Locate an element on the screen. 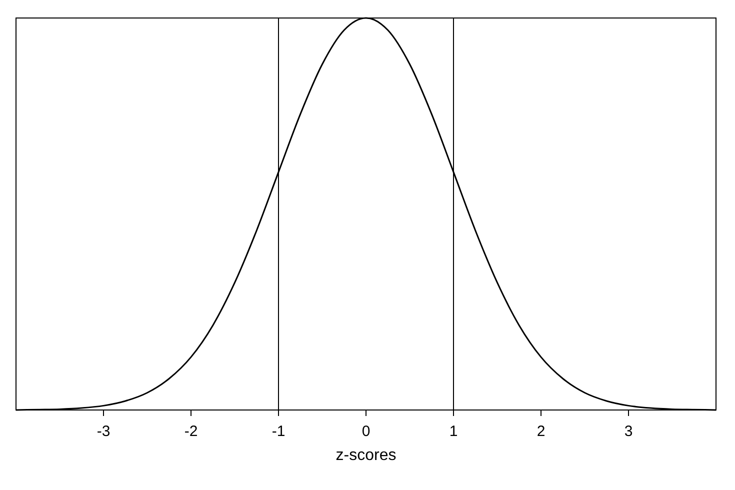 The width and height of the screenshot is (735, 490). x-tick-label: -3 is located at coordinates (103, 431).